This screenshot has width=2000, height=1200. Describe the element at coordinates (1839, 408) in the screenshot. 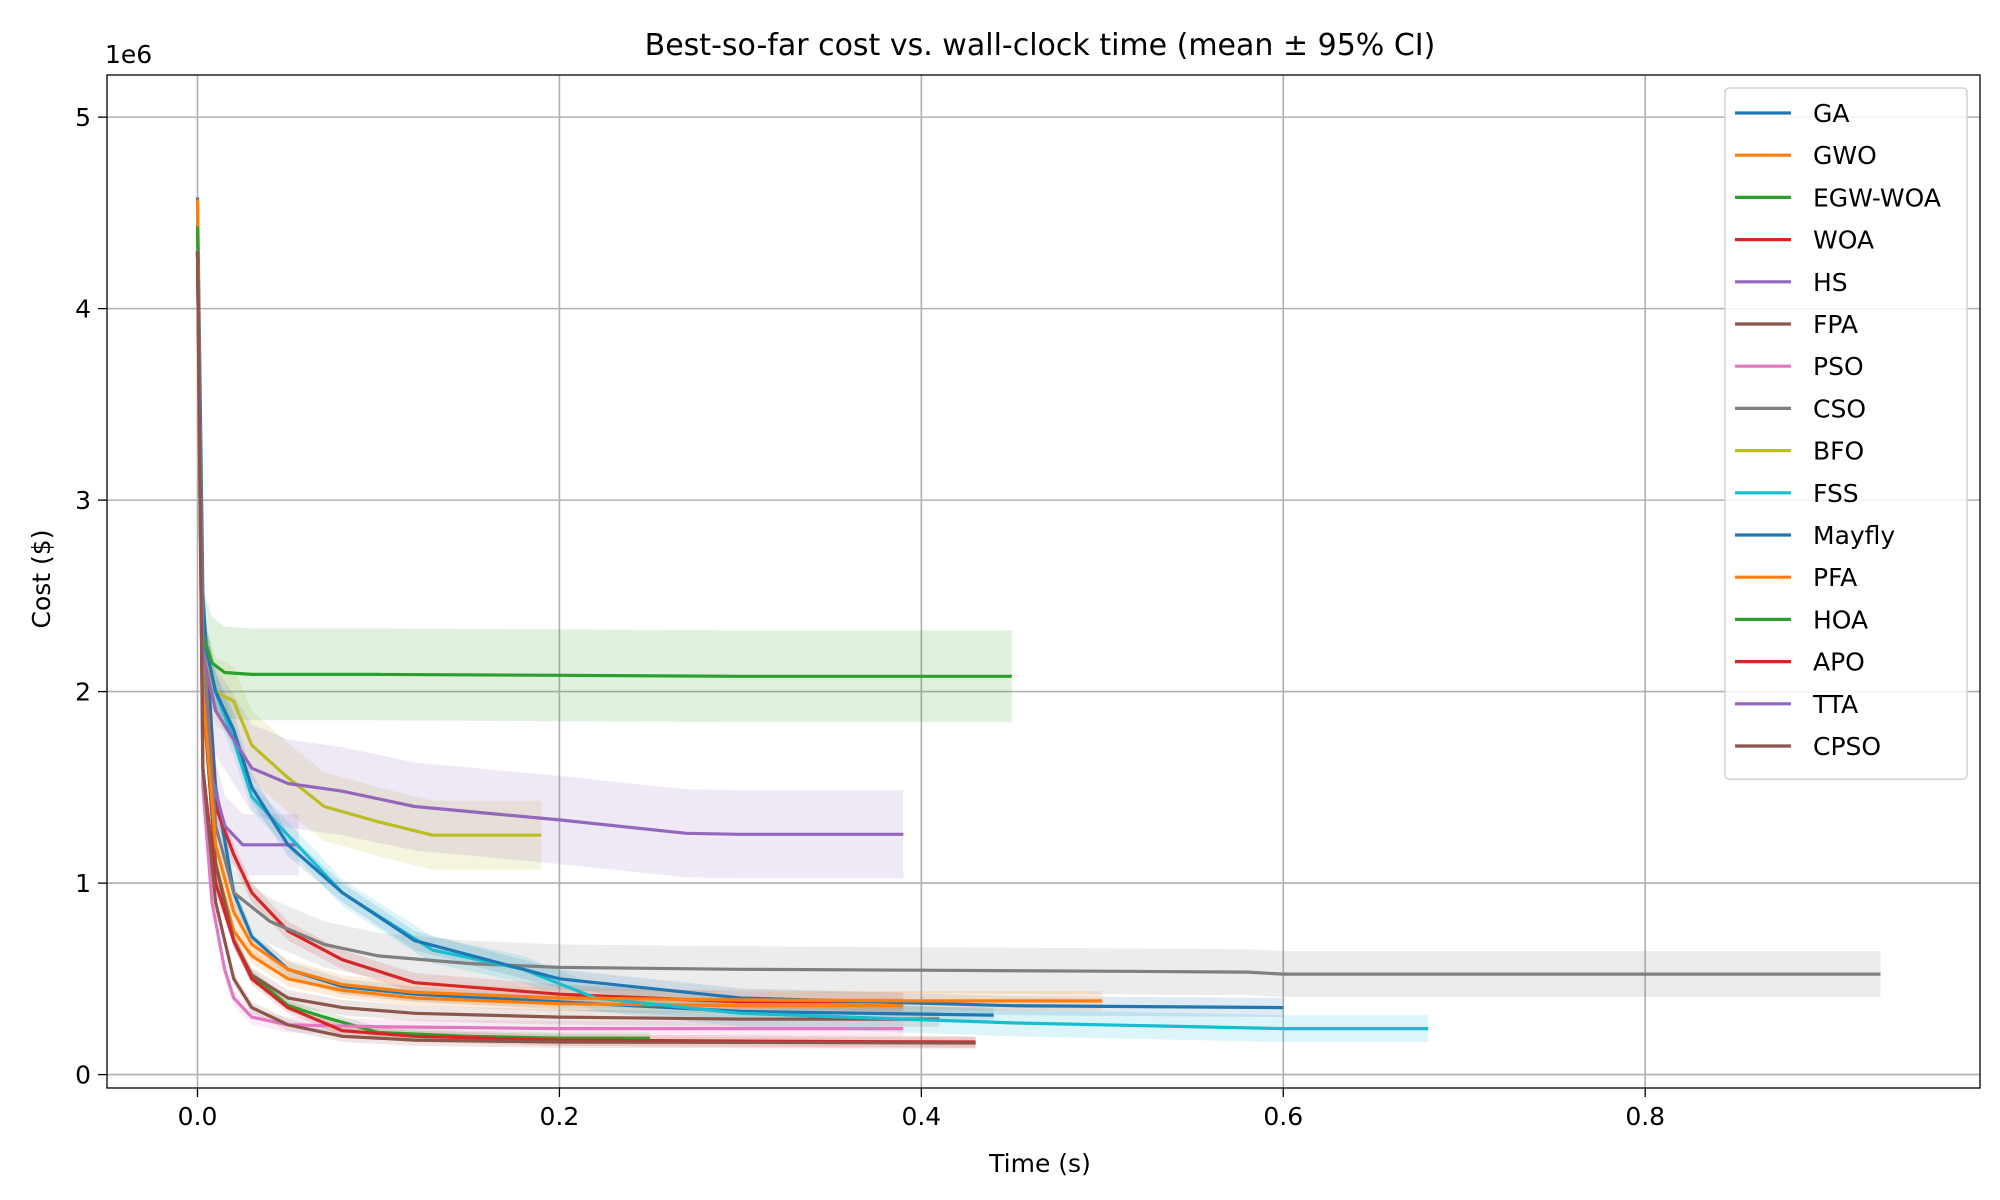

I see `legend-label: CSO` at that location.